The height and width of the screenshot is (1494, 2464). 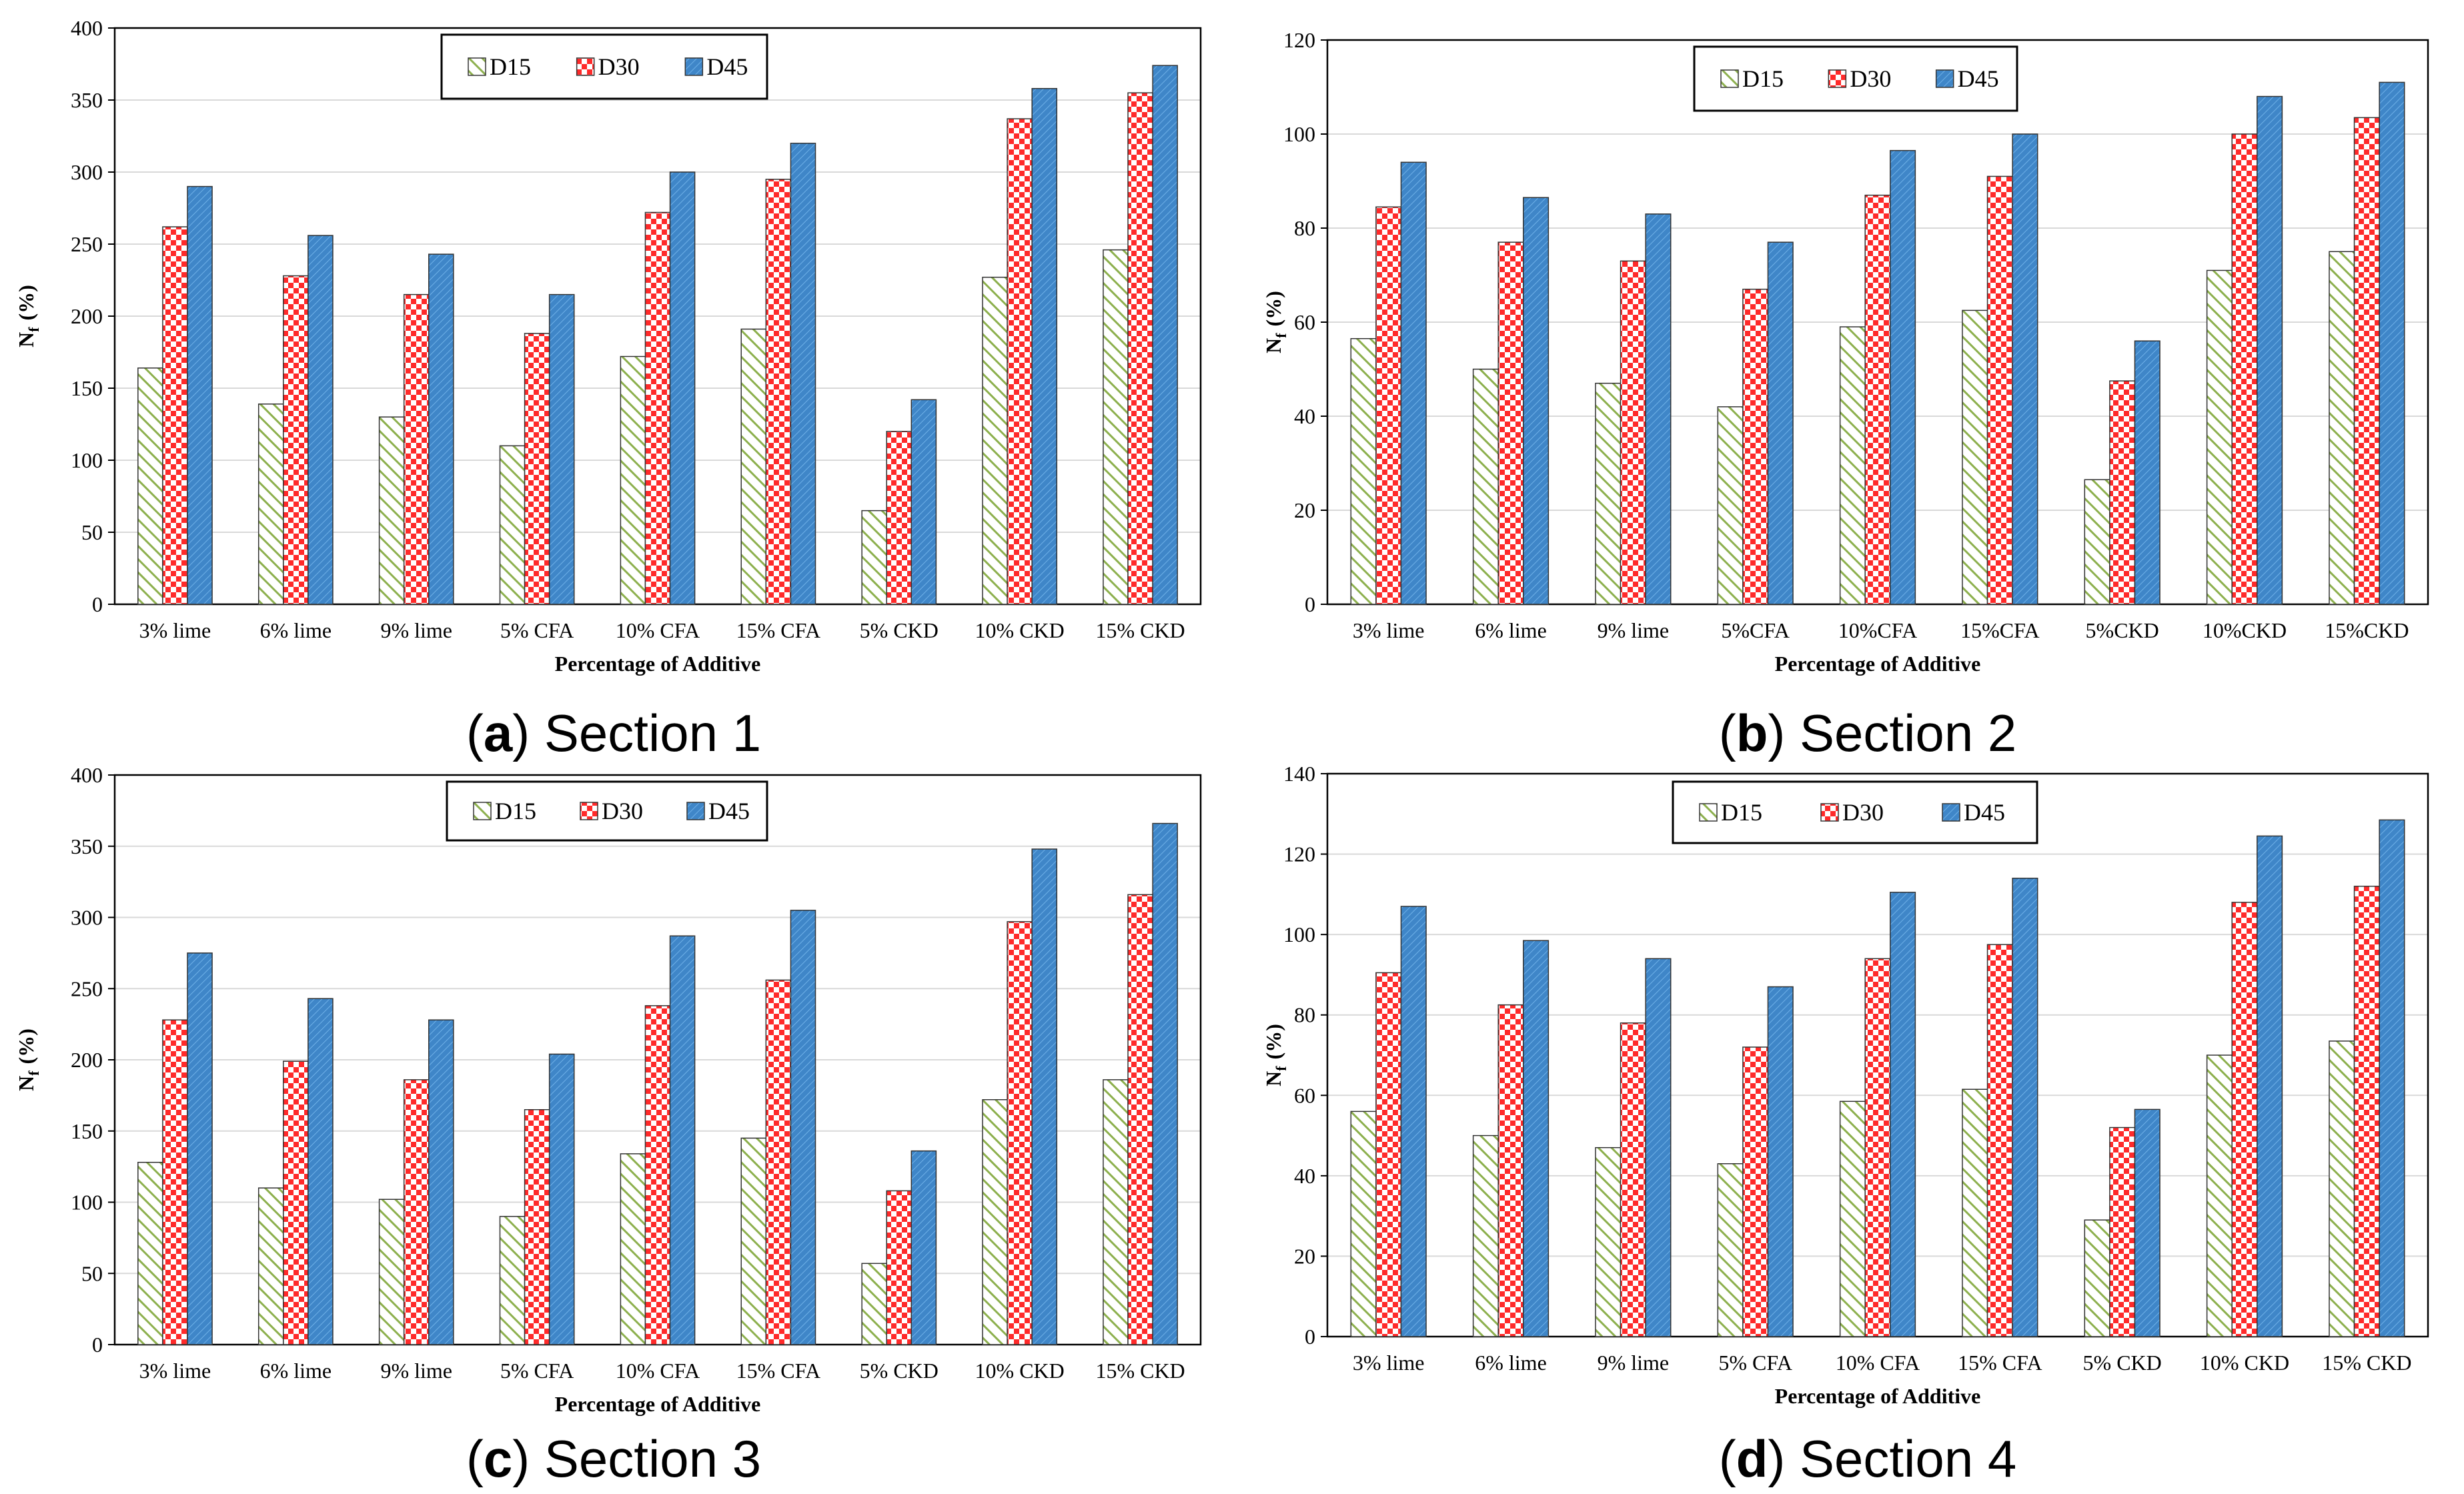 I want to click on x-tick-label: 5% CKD, so click(x=900, y=1371).